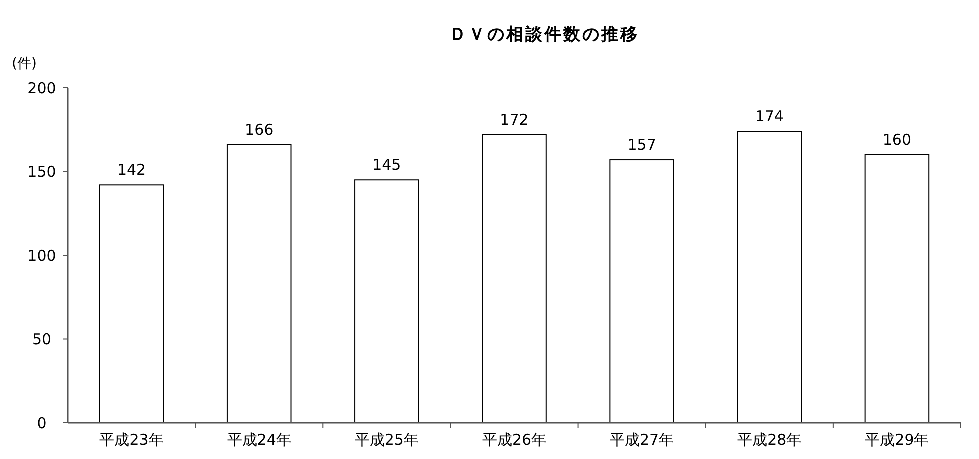 This screenshot has width=979, height=459. Describe the element at coordinates (642, 145) in the screenshot. I see `data-label: 157` at that location.